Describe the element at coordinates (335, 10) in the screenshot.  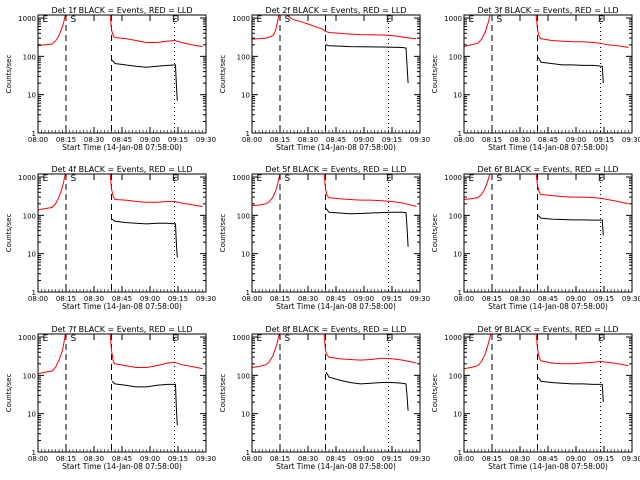
I see `chart-title: Det 2f BLACK = Events, RED = LLD` at that location.